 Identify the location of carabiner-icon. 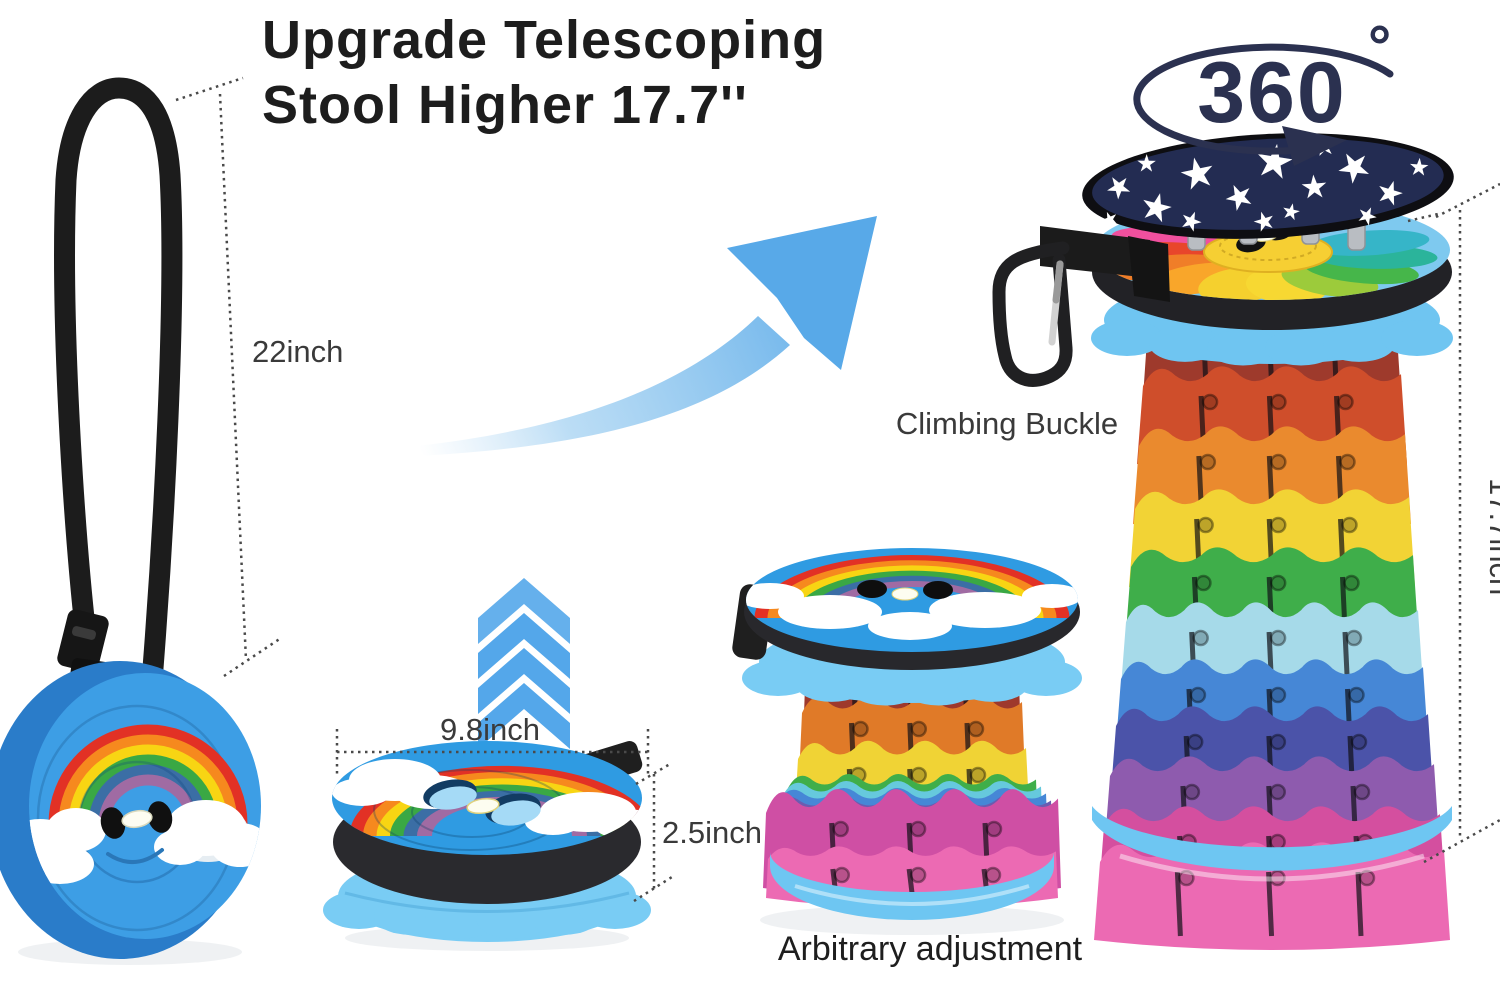
(1032, 314).